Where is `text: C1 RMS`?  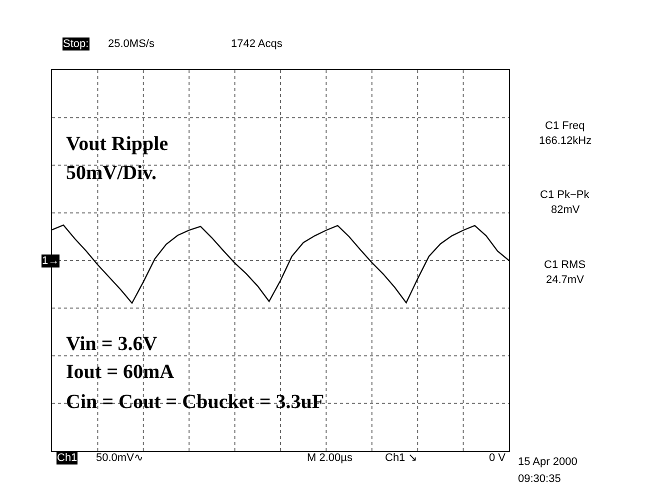
text: C1 RMS is located at coordinates (565, 265).